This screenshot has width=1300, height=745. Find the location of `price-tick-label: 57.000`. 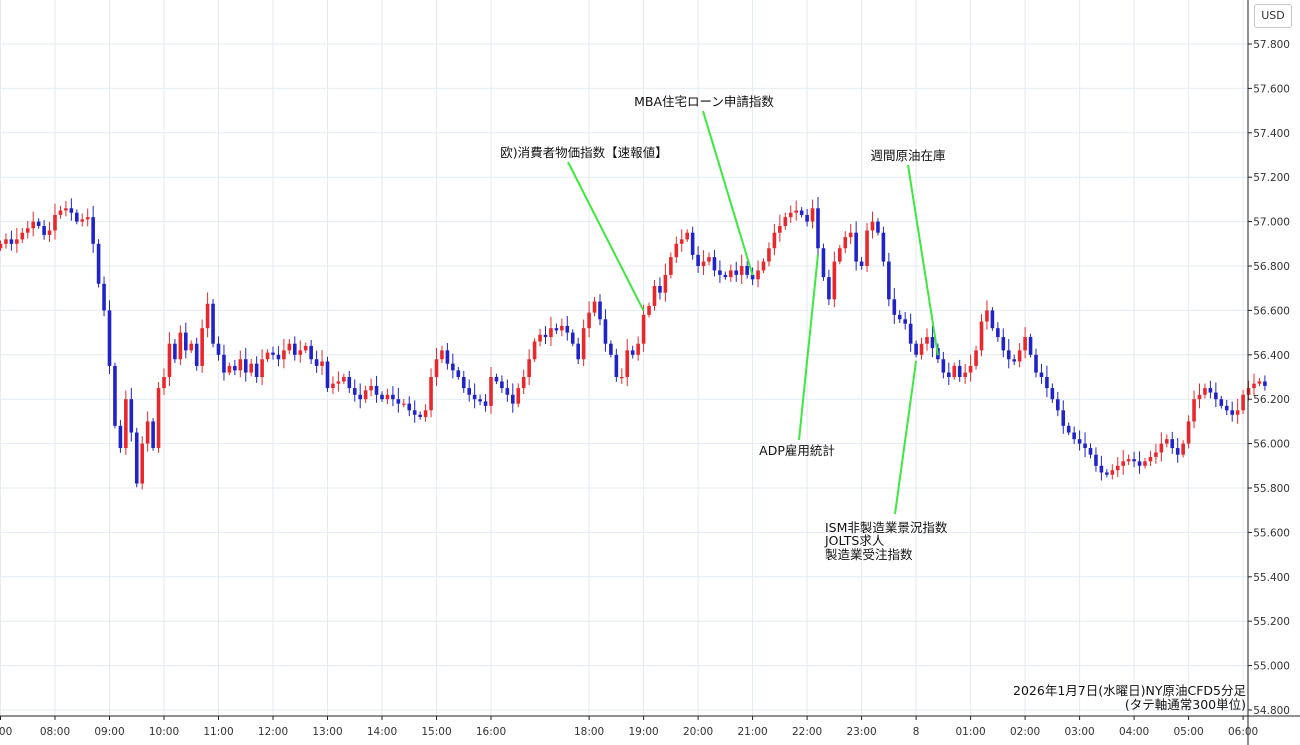

price-tick-label: 57.000 is located at coordinates (1271, 223).